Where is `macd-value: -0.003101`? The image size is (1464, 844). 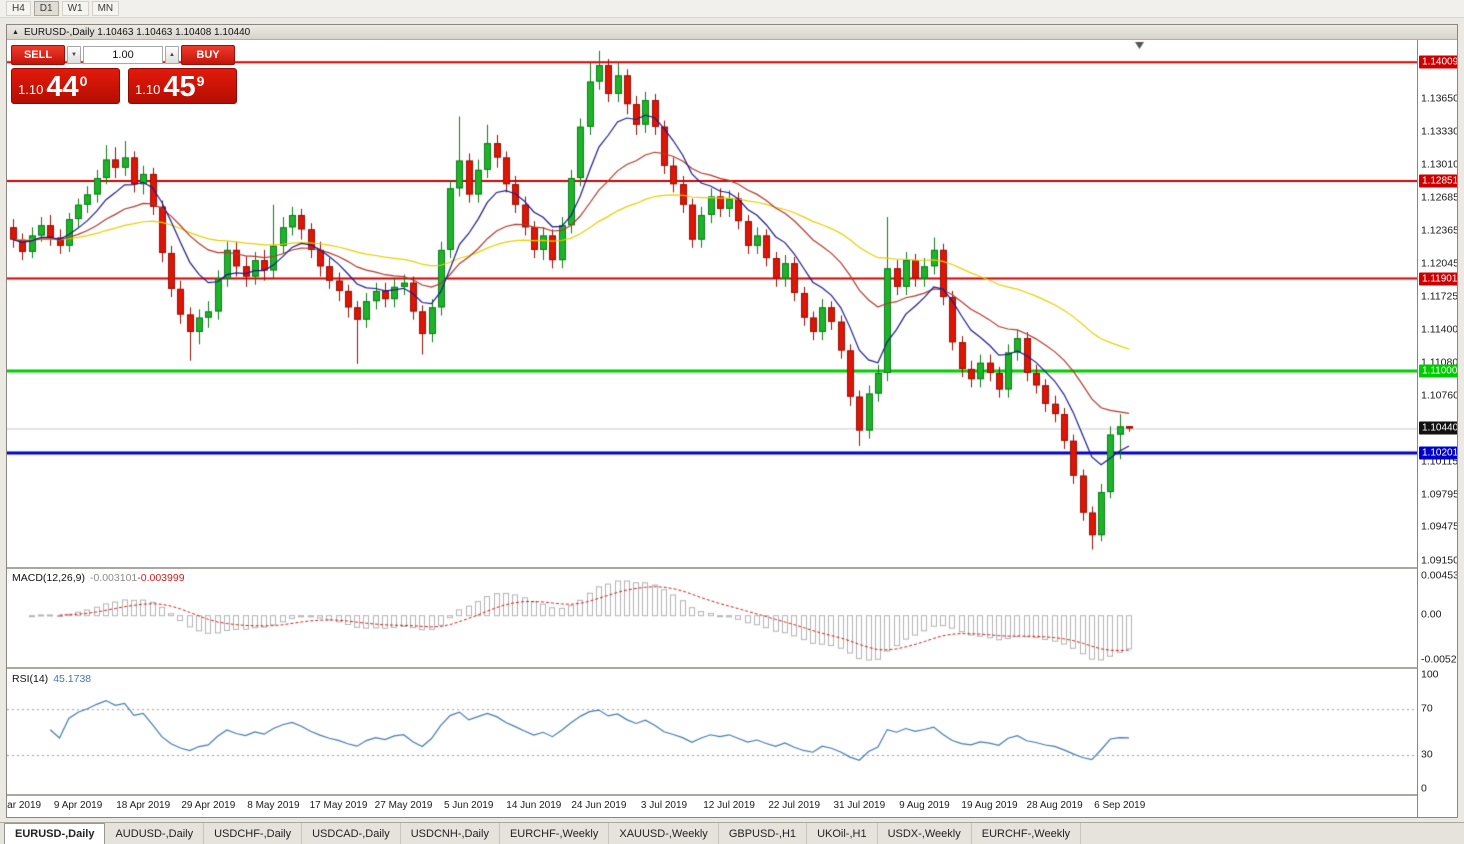 macd-value: -0.003101 is located at coordinates (113, 578).